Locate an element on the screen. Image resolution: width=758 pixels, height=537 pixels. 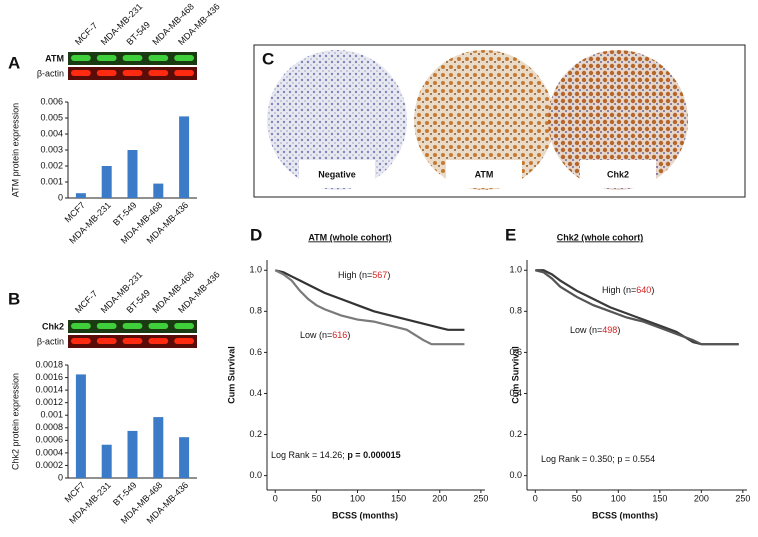
log-rank: Log Rank = 0.350; p = 0.554 is located at coordinates (598, 459).